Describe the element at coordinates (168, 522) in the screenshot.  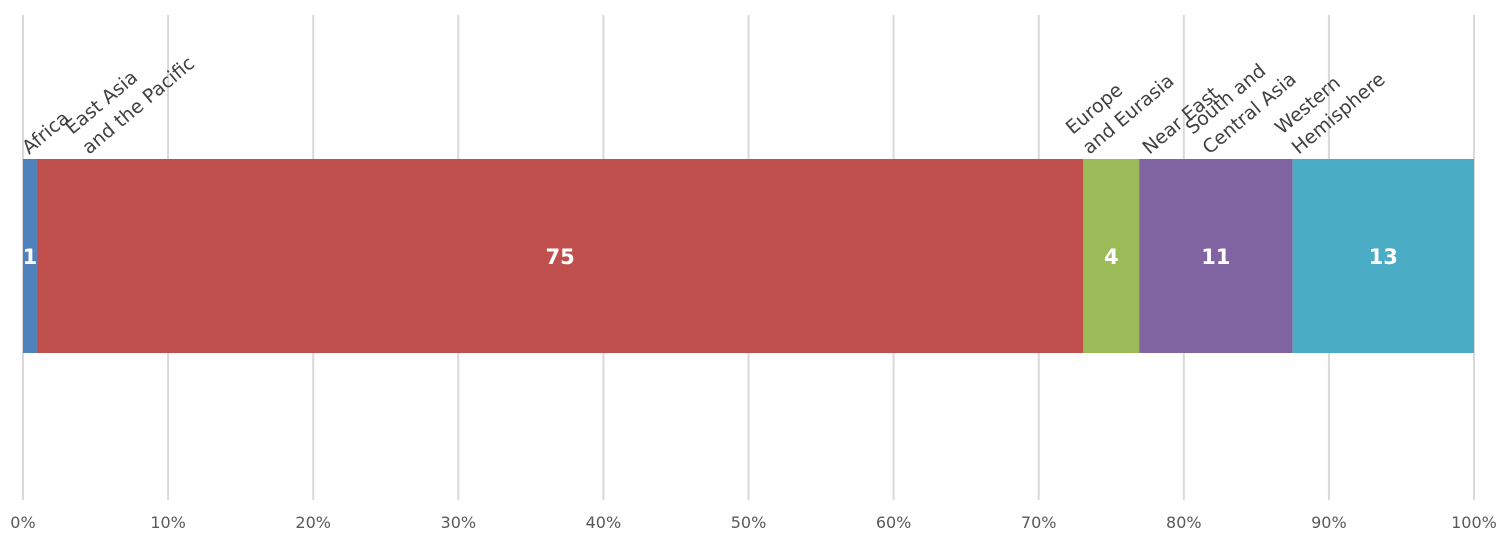
I see `x-tick-label: 10%` at that location.